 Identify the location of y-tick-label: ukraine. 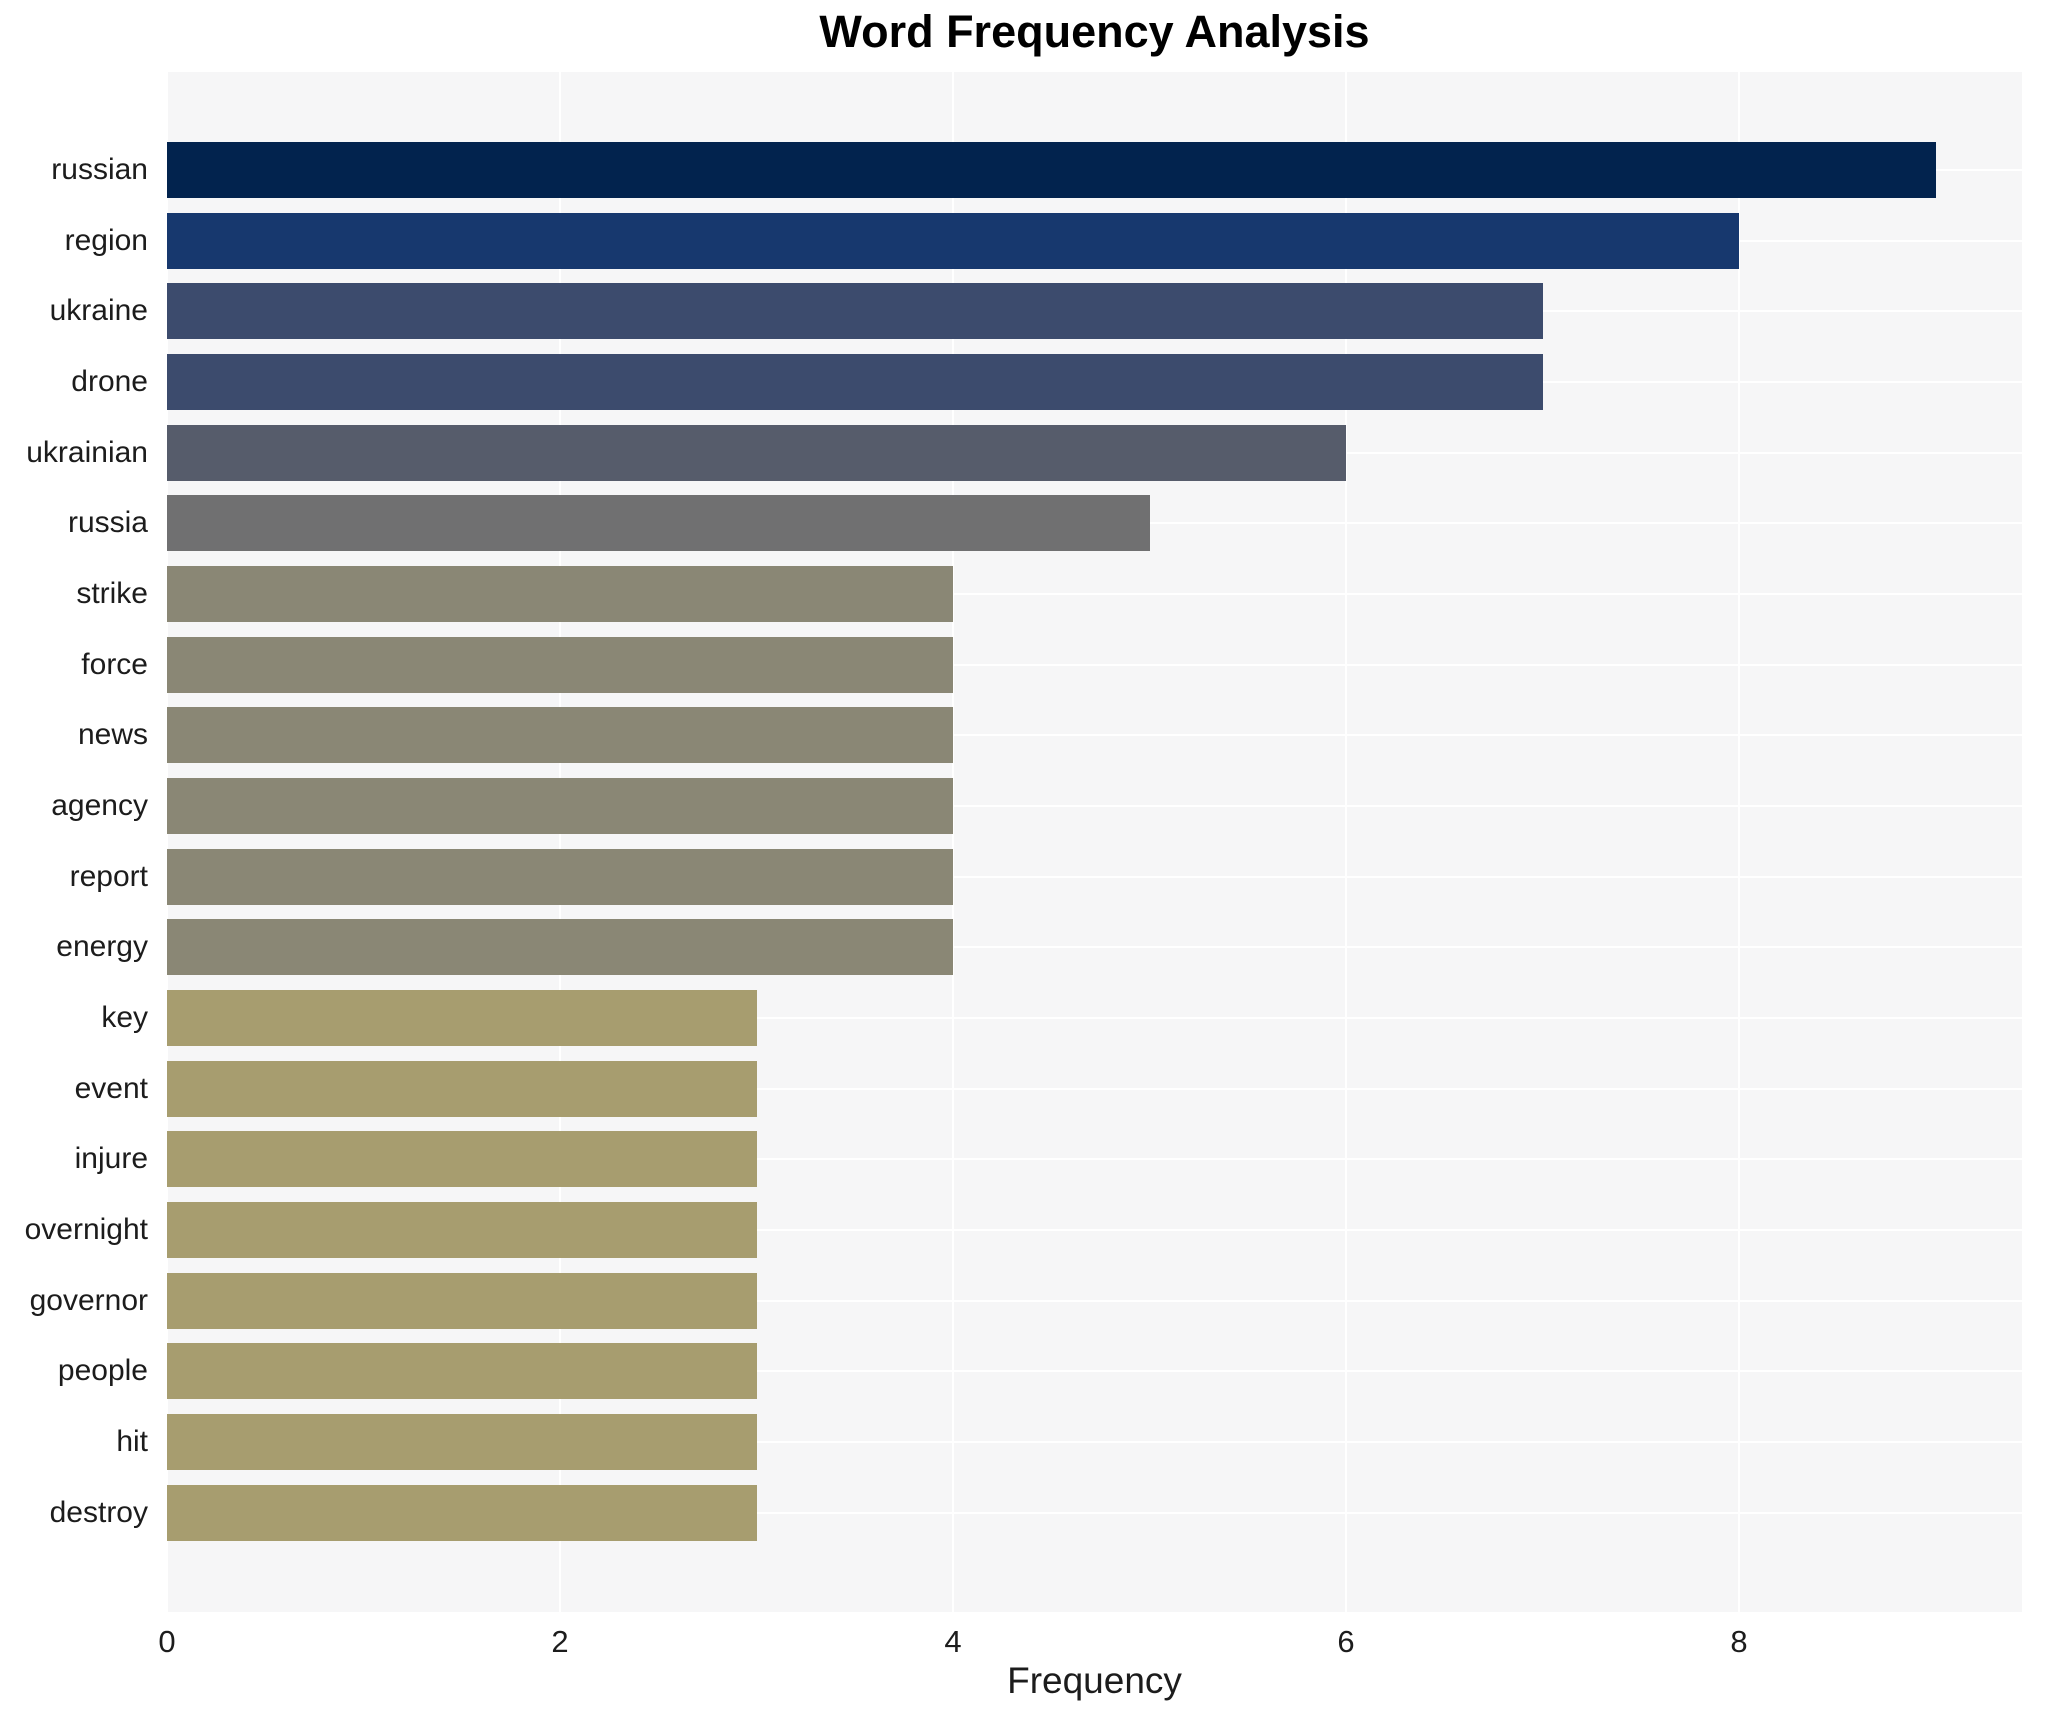
(98, 311).